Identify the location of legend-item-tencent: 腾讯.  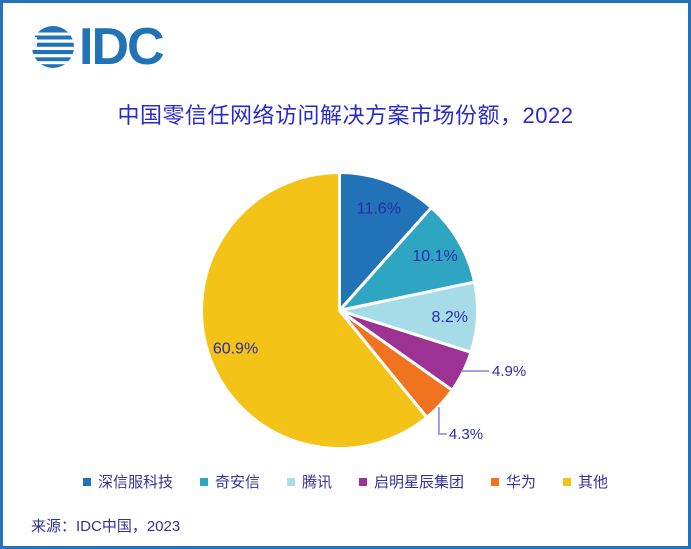
(309, 481).